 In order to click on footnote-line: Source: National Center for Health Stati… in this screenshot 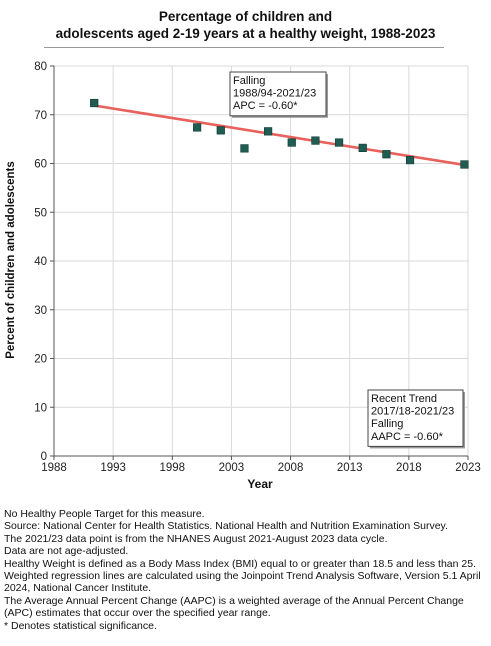, I will do `click(226, 526)`.